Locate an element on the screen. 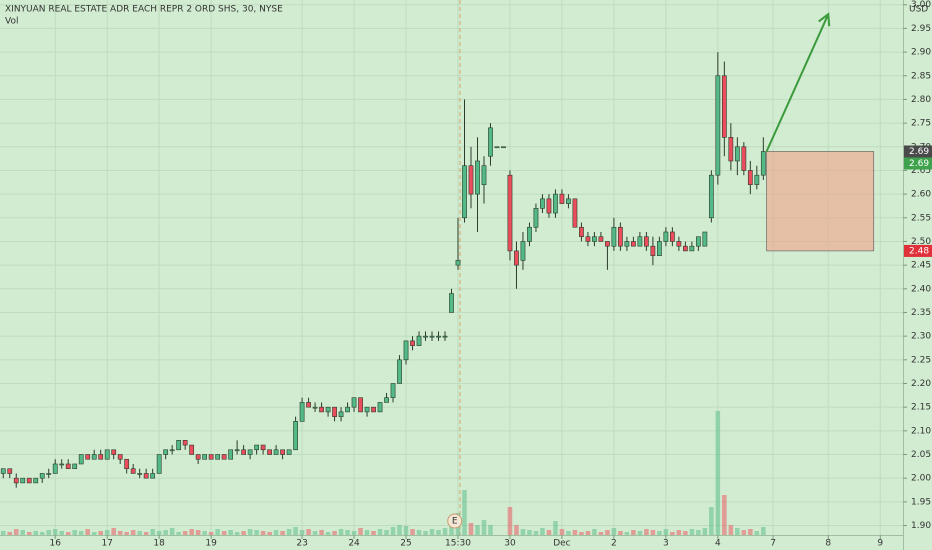  x-tick-label: 23 is located at coordinates (301, 544).